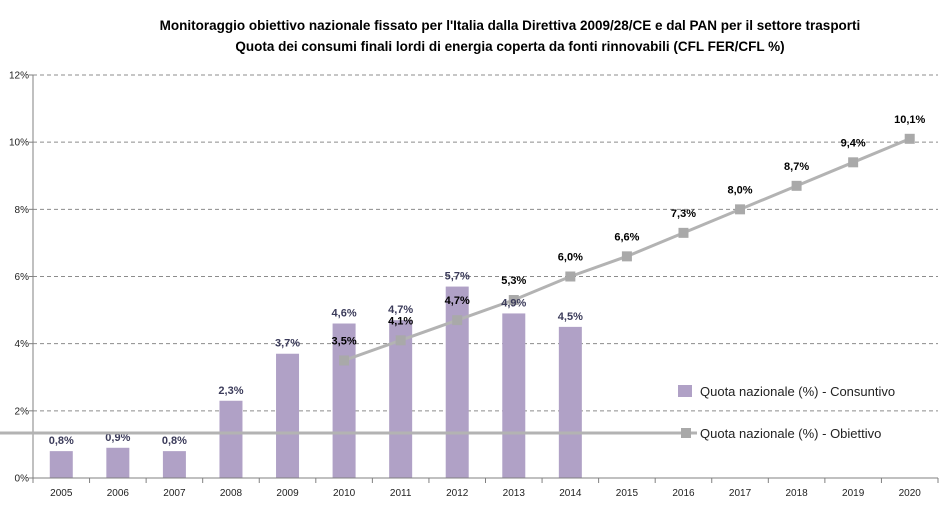  I want to click on y-tick-label: 12%, so click(19, 76).